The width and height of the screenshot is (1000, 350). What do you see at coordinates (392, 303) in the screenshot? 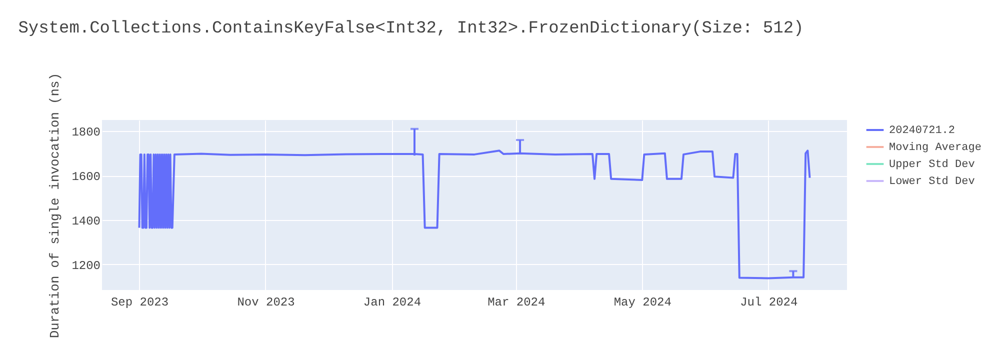
I see `x-tick-label: Jan 2024` at bounding box center [392, 303].